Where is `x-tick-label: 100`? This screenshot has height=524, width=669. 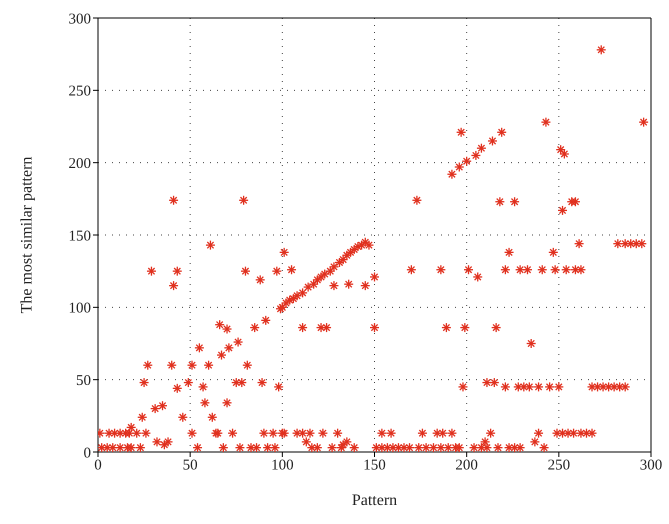 x-tick-label: 100 is located at coordinates (282, 466).